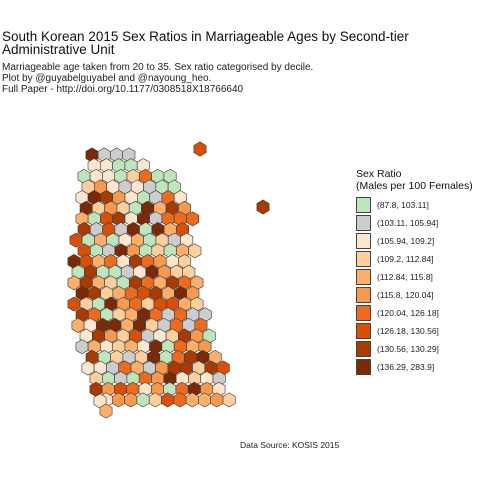 The height and width of the screenshot is (480, 480). What do you see at coordinates (403, 205) in the screenshot?
I see `legend-label: (87.8, 103.11]` at bounding box center [403, 205].